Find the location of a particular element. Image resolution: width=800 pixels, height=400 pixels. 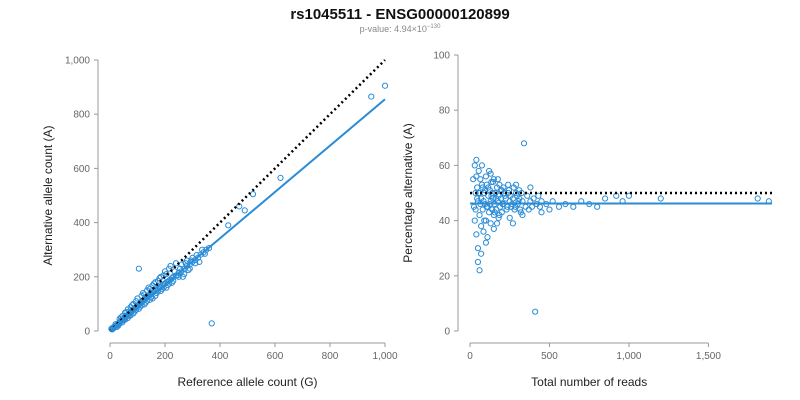

y-axis-title: Percentage alternative (A) is located at coordinates (408, 192).